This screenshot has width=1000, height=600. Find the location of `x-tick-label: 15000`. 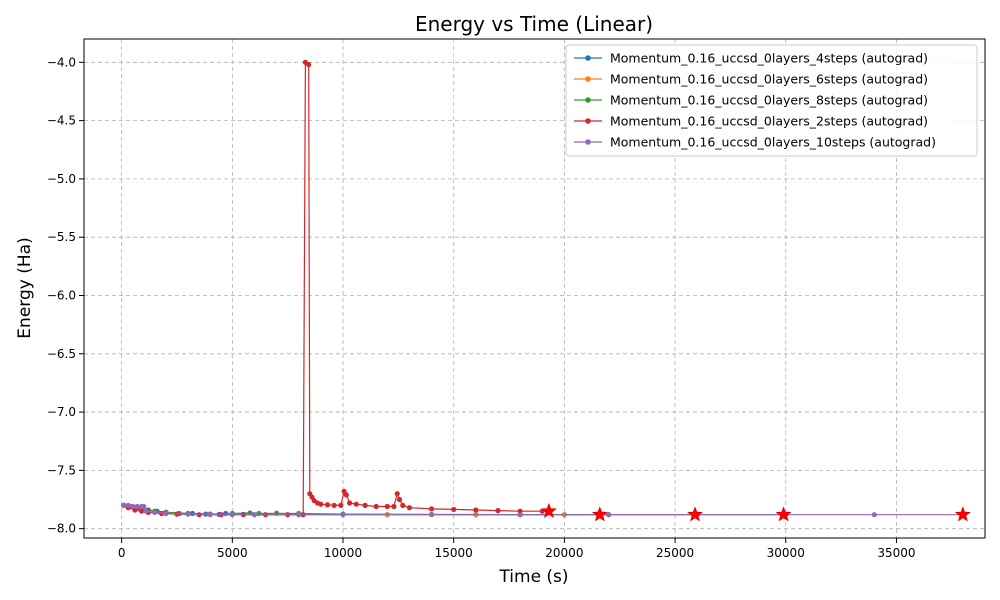

x-tick-label: 15000 is located at coordinates (454, 553).